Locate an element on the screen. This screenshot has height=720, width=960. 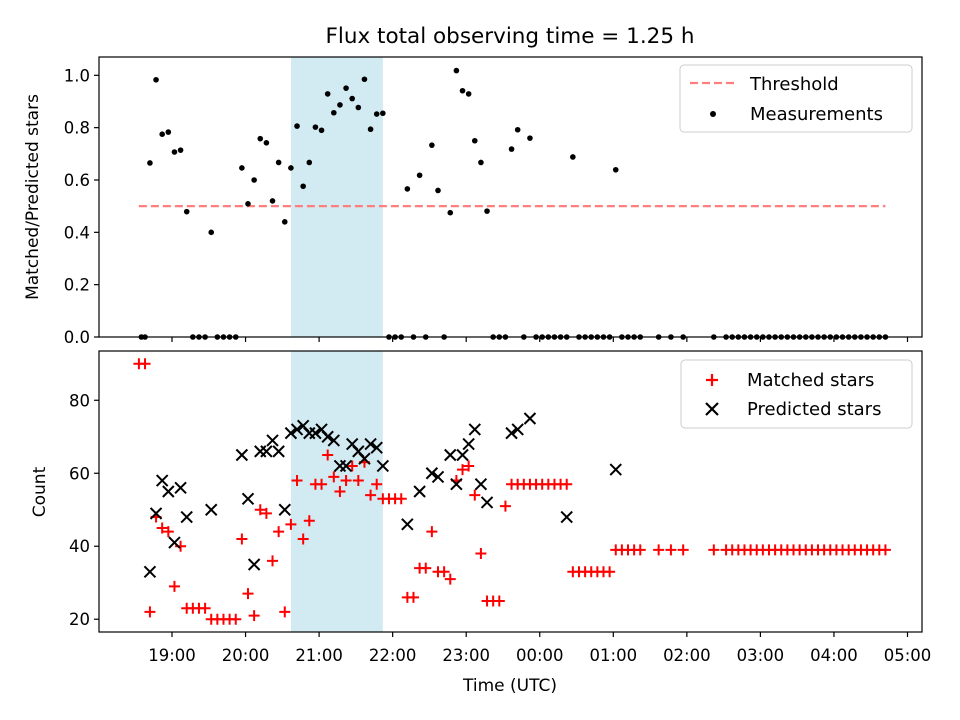
x-tick-label: 04:00 is located at coordinates (834, 655).